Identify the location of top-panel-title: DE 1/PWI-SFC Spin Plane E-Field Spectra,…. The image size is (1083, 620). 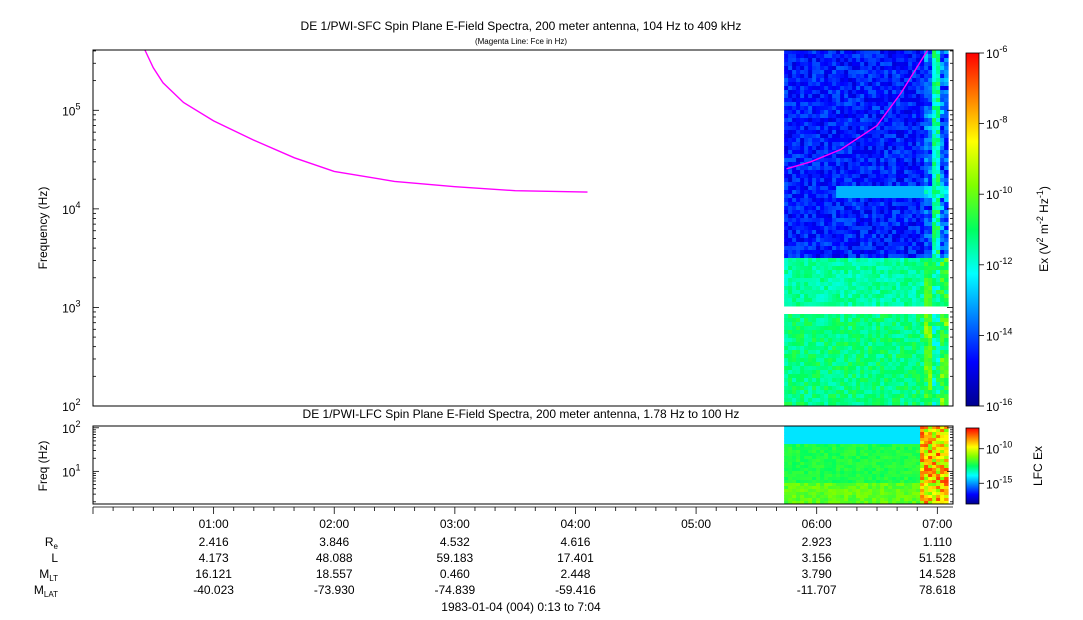
(521, 26).